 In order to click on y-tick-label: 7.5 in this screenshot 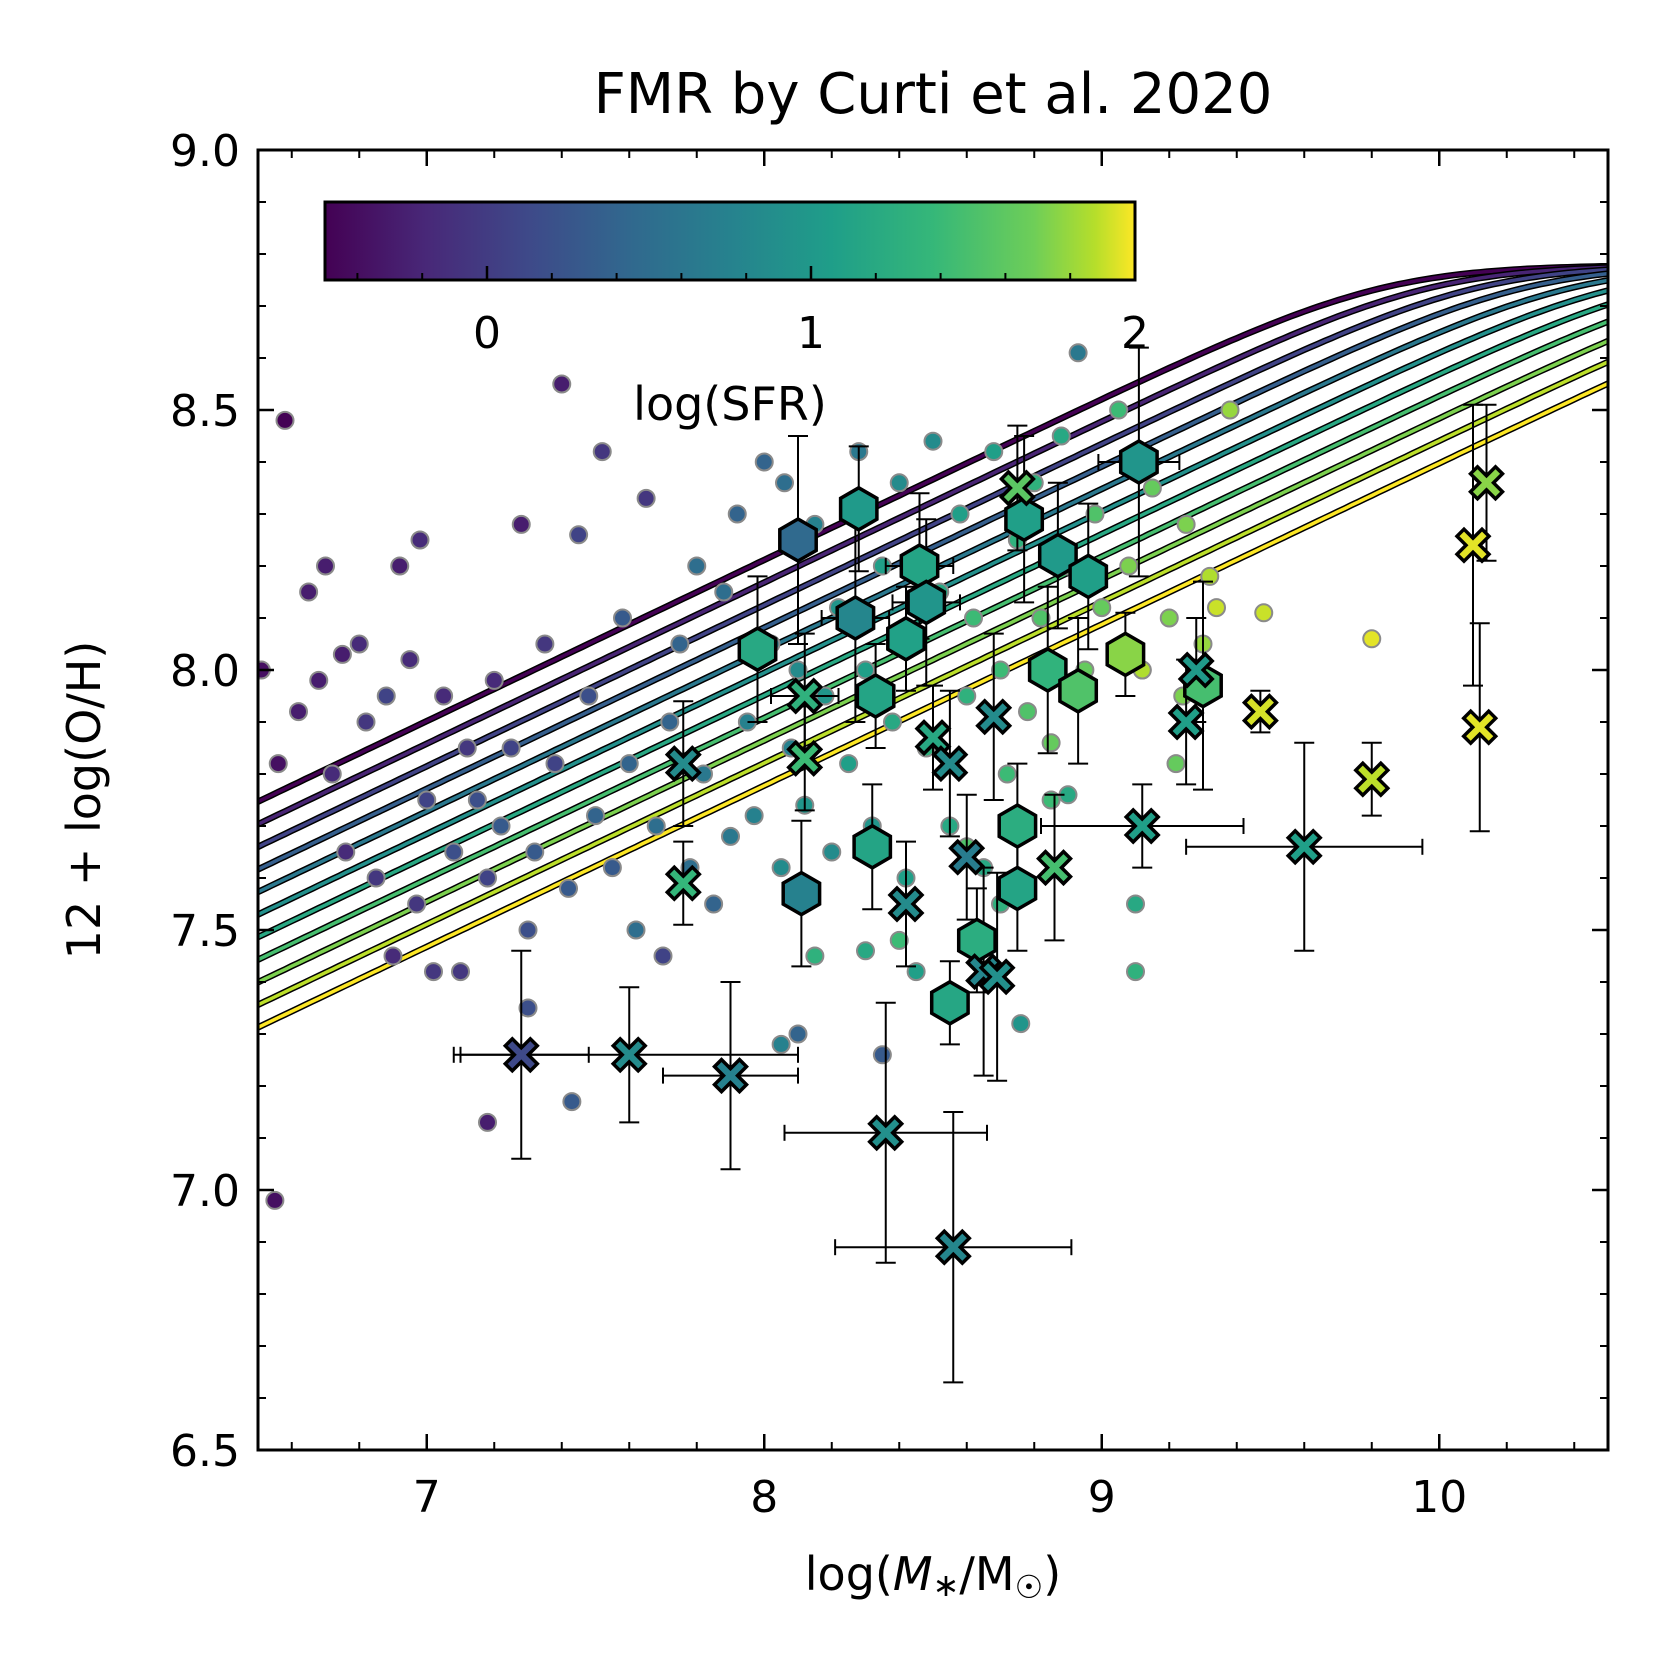, I will do `click(205, 931)`.